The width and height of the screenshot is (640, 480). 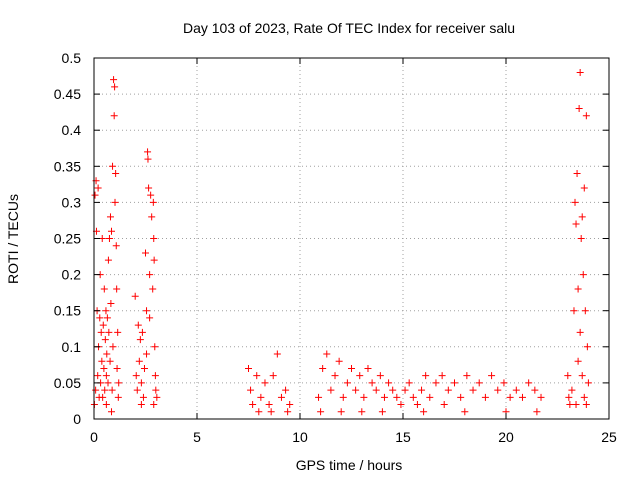 What do you see at coordinates (506, 437) in the screenshot?
I see `x-tick-label: 20` at bounding box center [506, 437].